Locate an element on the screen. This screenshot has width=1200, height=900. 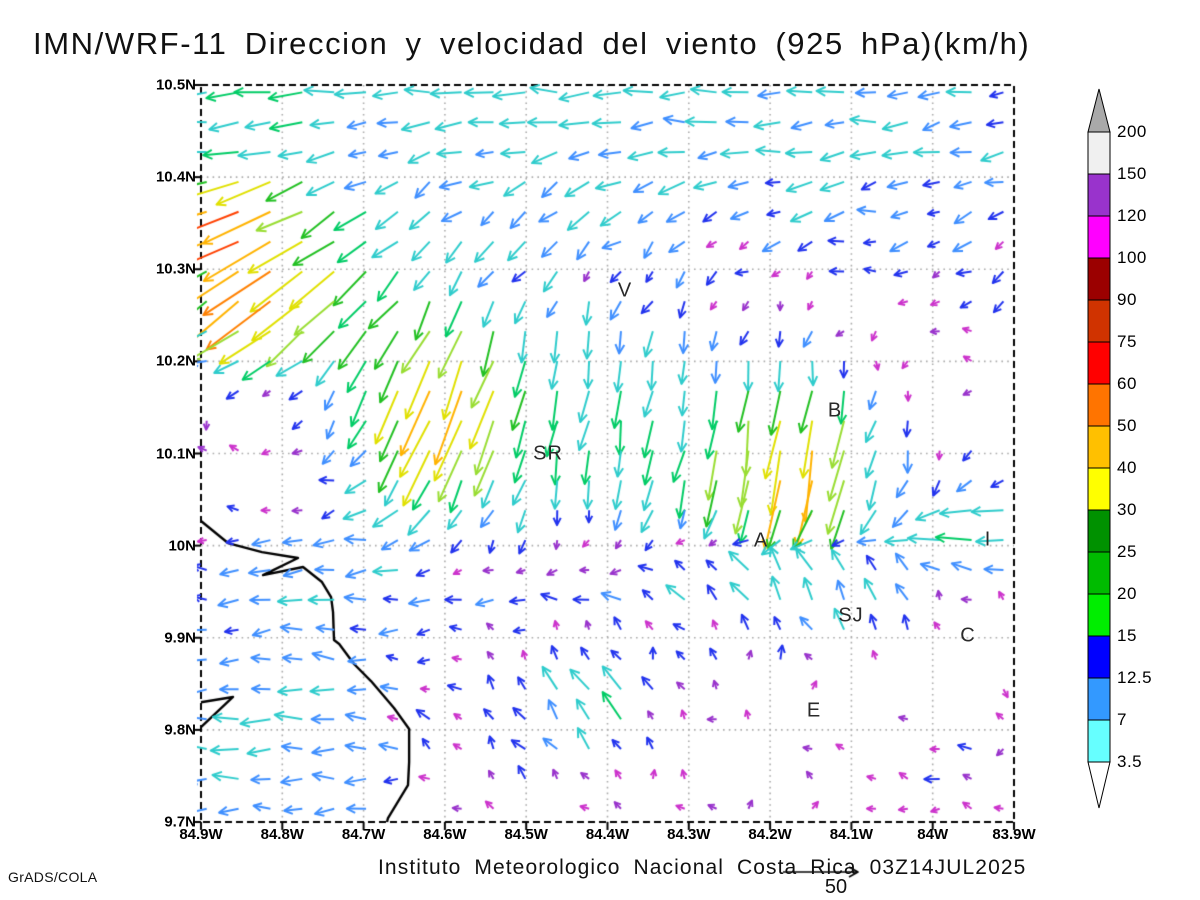
colorbar-level-label: 15 is located at coordinates (1127, 635).